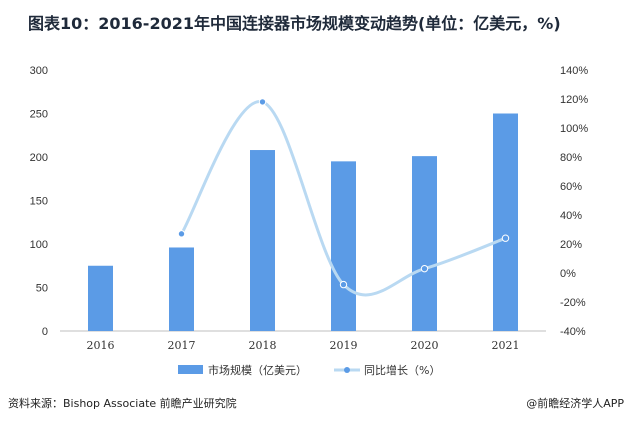  I want to click on y-right-tick-label: 0%, so click(568, 274).